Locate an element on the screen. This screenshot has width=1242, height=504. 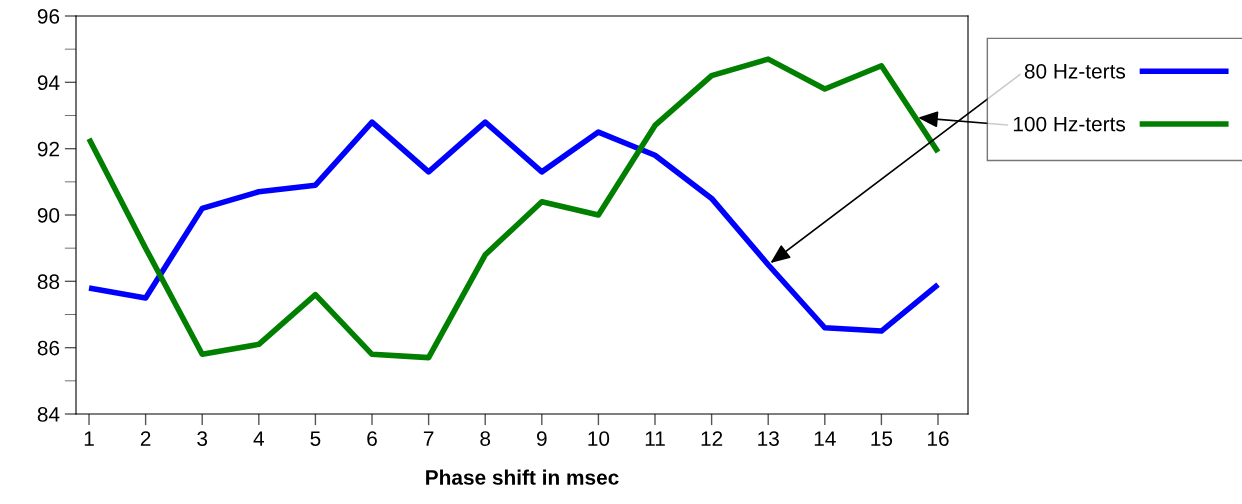
y-tick-label: 94 is located at coordinates (48, 83).